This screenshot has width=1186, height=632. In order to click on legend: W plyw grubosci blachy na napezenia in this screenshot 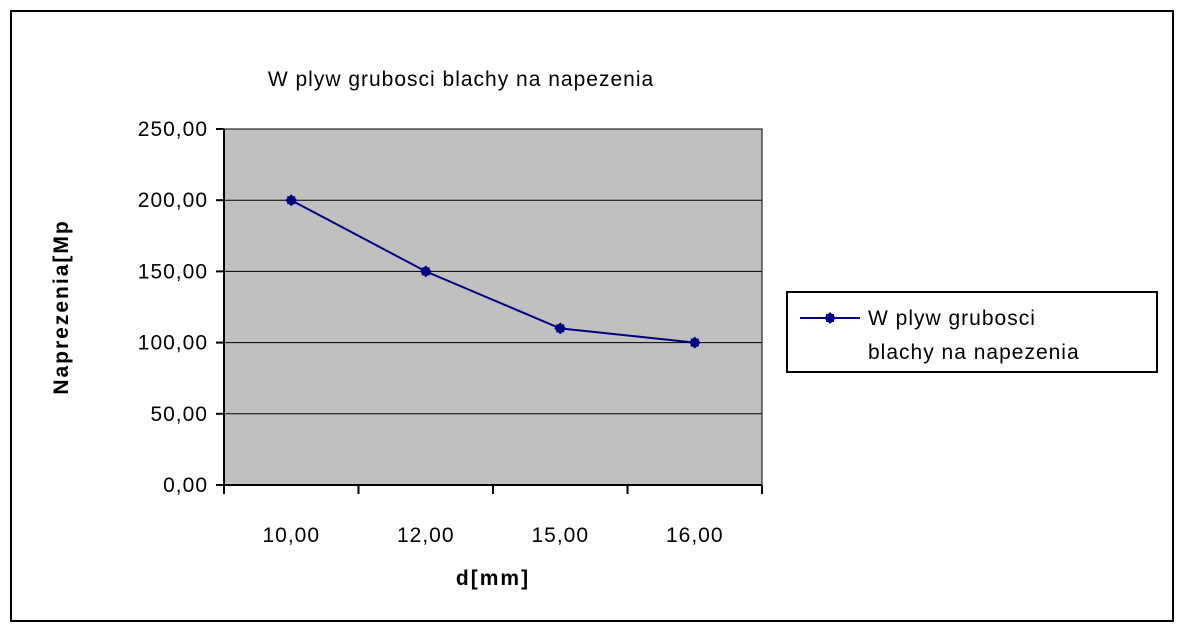, I will do `click(972, 332)`.